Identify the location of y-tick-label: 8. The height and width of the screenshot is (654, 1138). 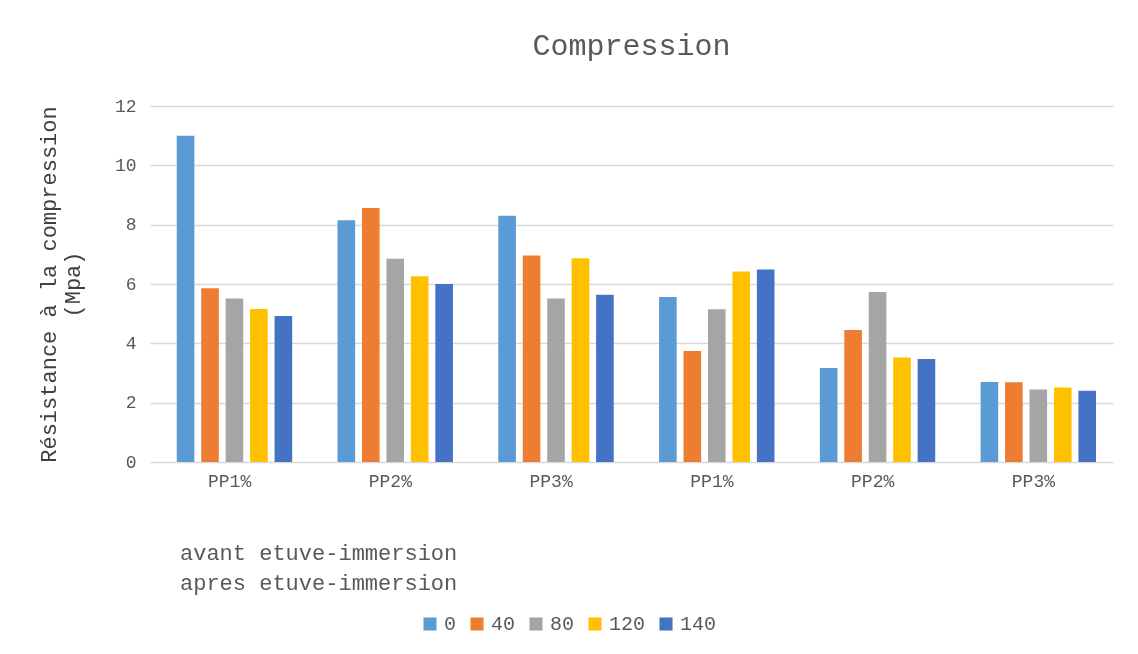
(131, 225).